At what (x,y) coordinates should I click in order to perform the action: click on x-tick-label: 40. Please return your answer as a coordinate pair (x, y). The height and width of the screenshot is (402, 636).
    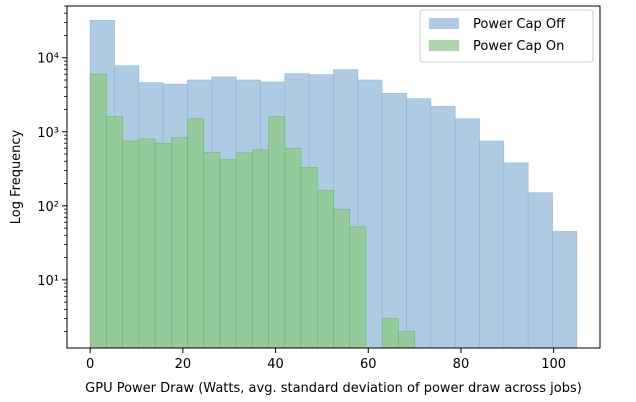
    Looking at the image, I should click on (275, 364).